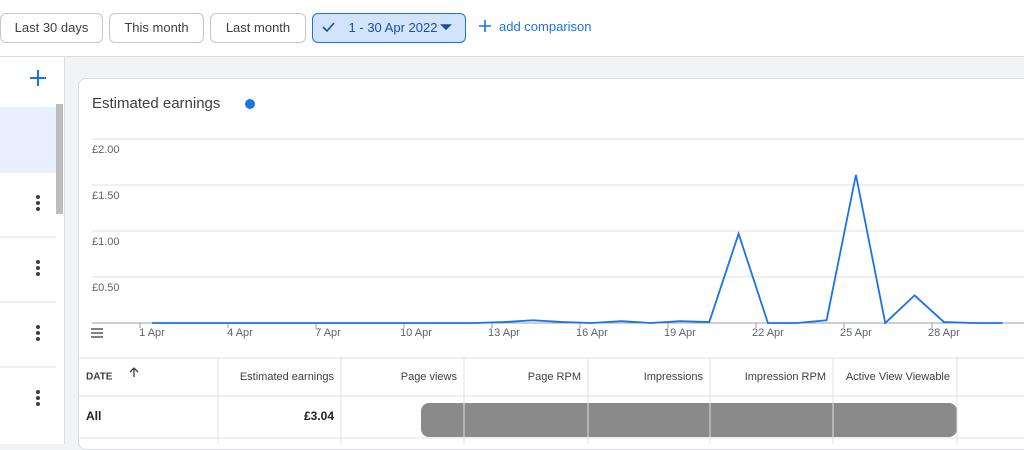 The image size is (1024, 450). I want to click on y-tick-label: £2.00, so click(106, 150).